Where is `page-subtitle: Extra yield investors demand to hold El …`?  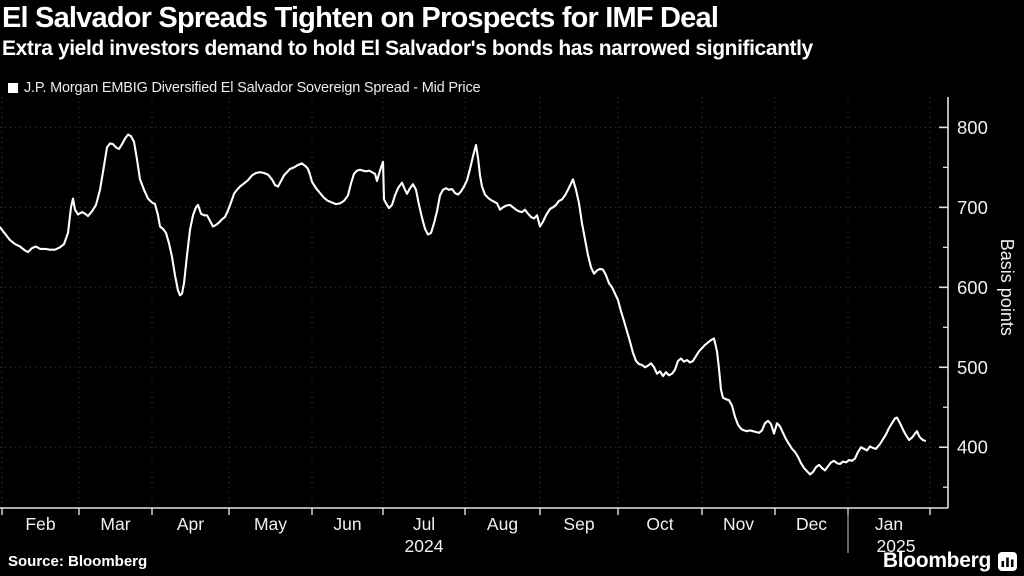
page-subtitle: Extra yield investors demand to hold El … is located at coordinates (407, 48).